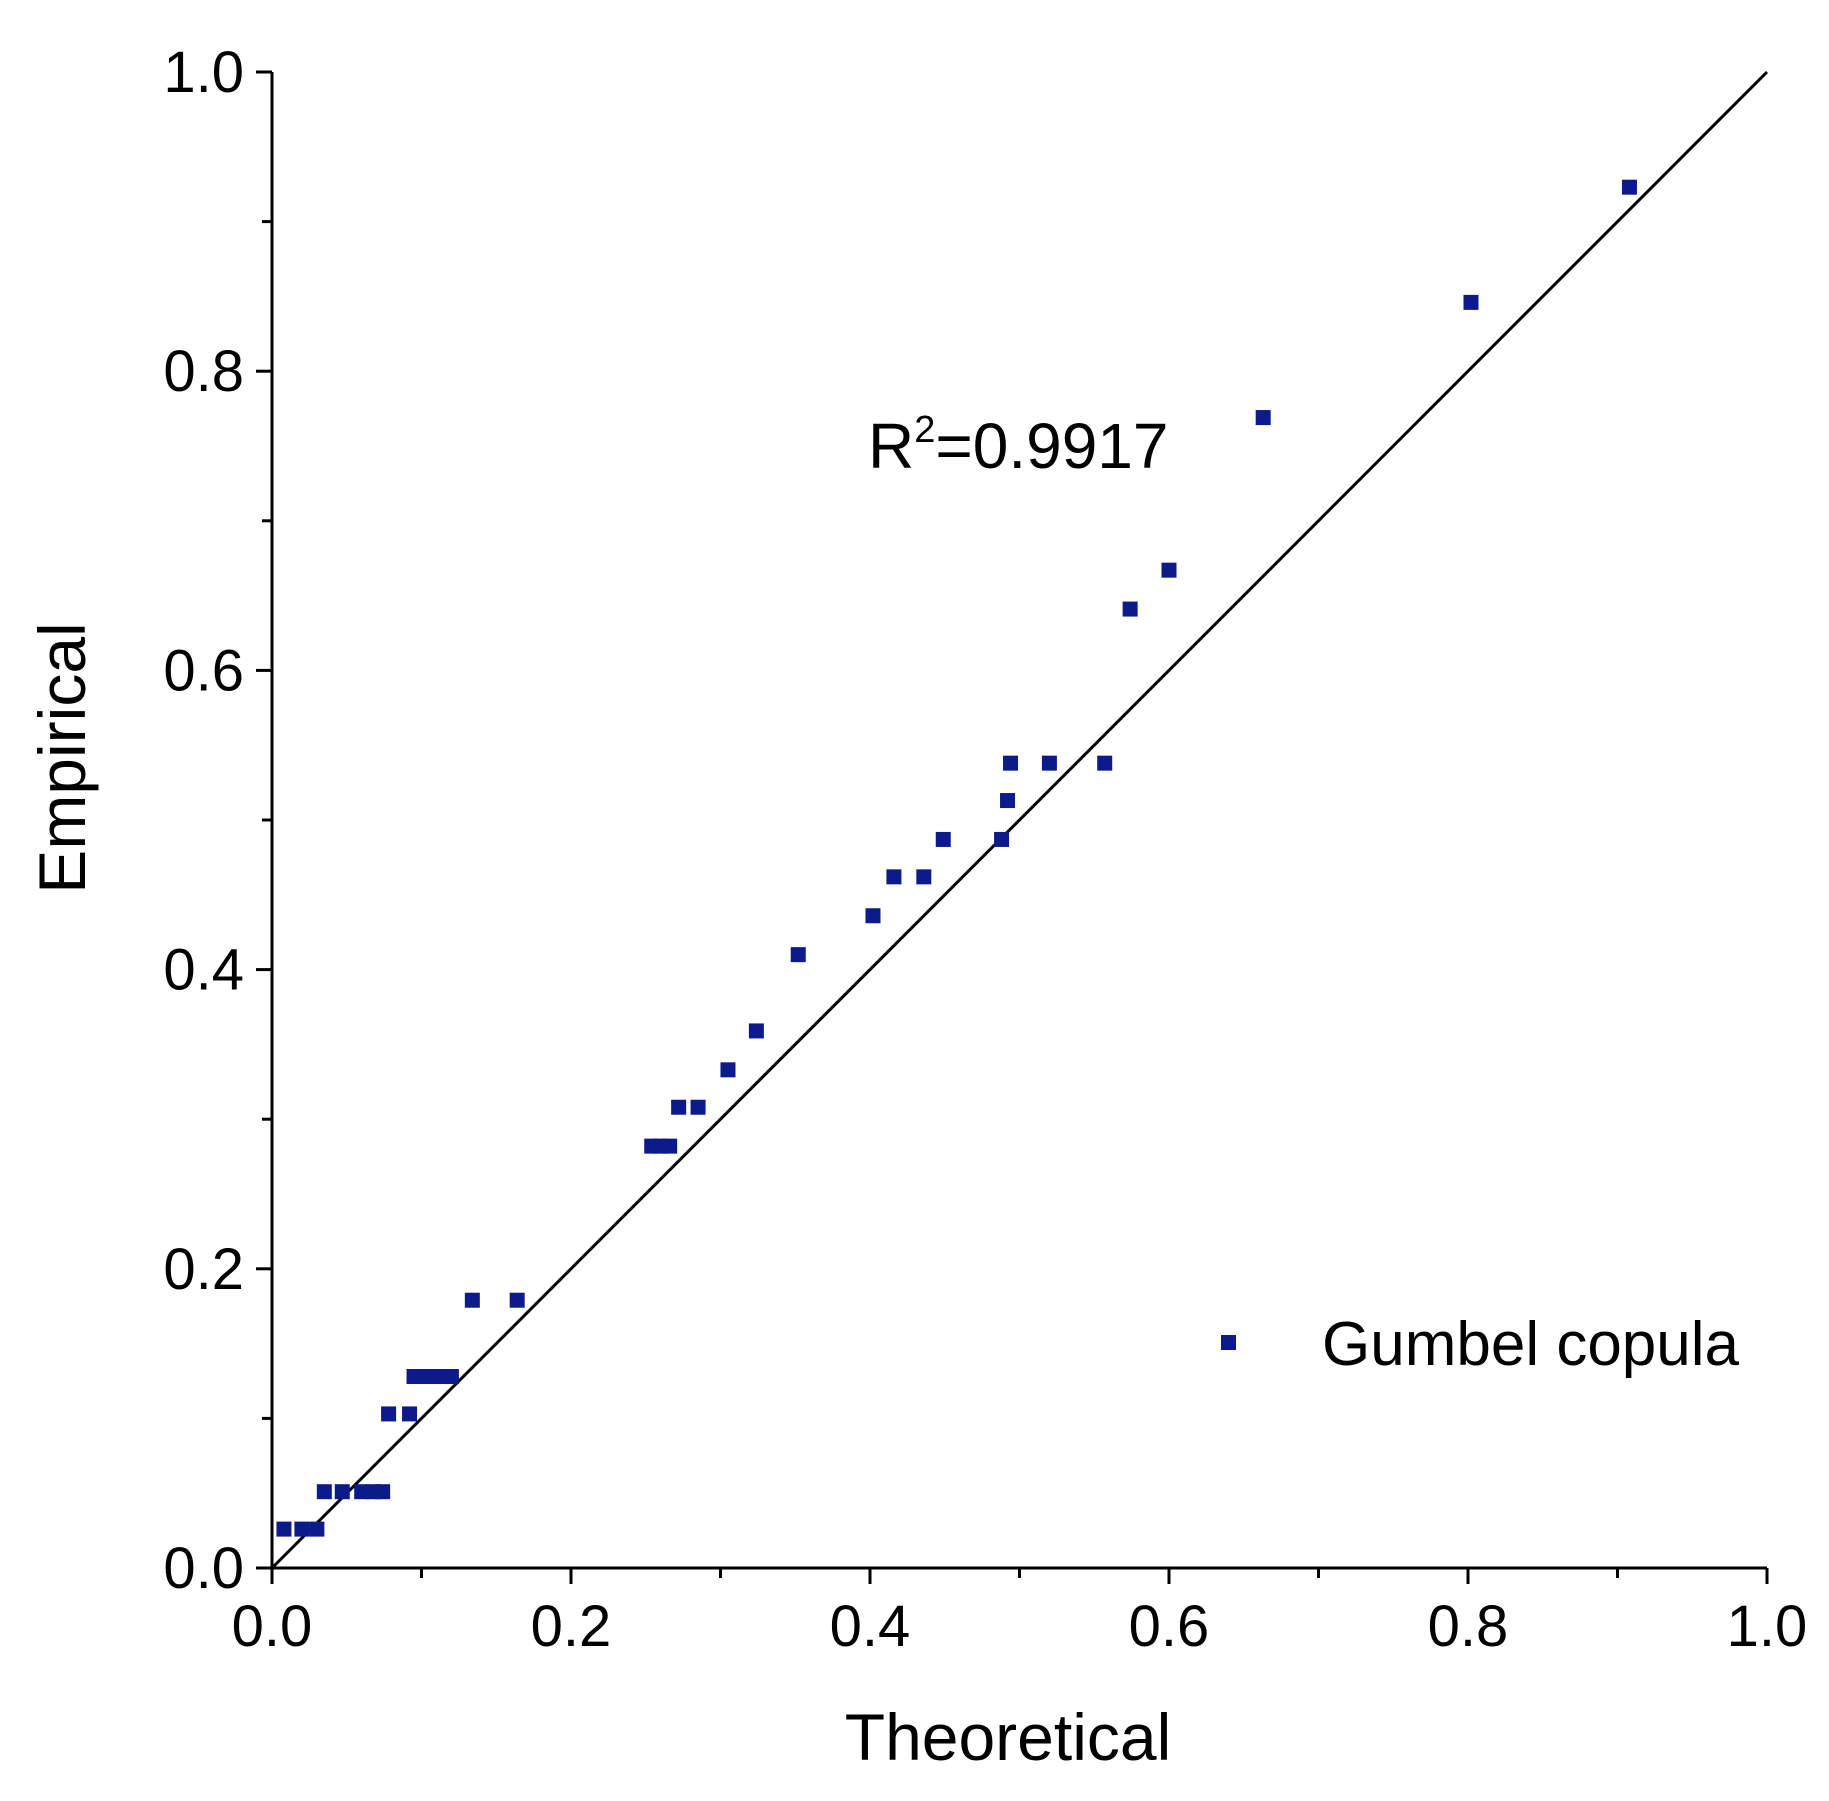 The width and height of the screenshot is (1829, 1801). Describe the element at coordinates (1228, 1342) in the screenshot. I see `legend-marker` at that location.